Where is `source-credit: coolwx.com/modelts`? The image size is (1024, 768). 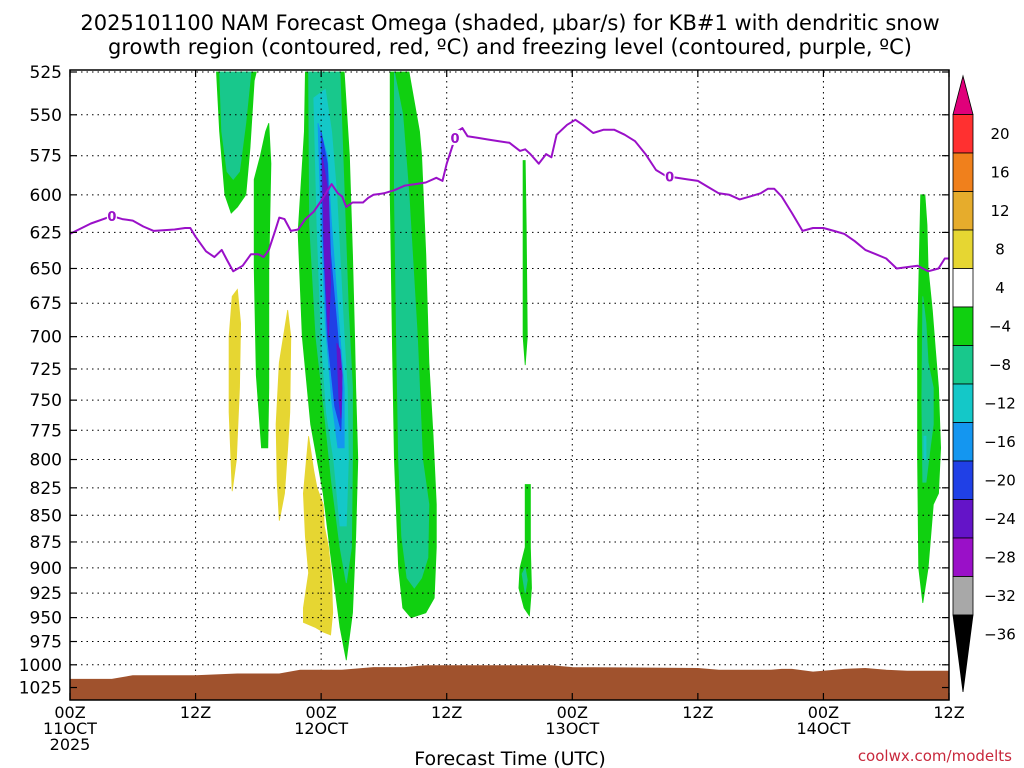 source-credit: coolwx.com/modelts is located at coordinates (935, 756).